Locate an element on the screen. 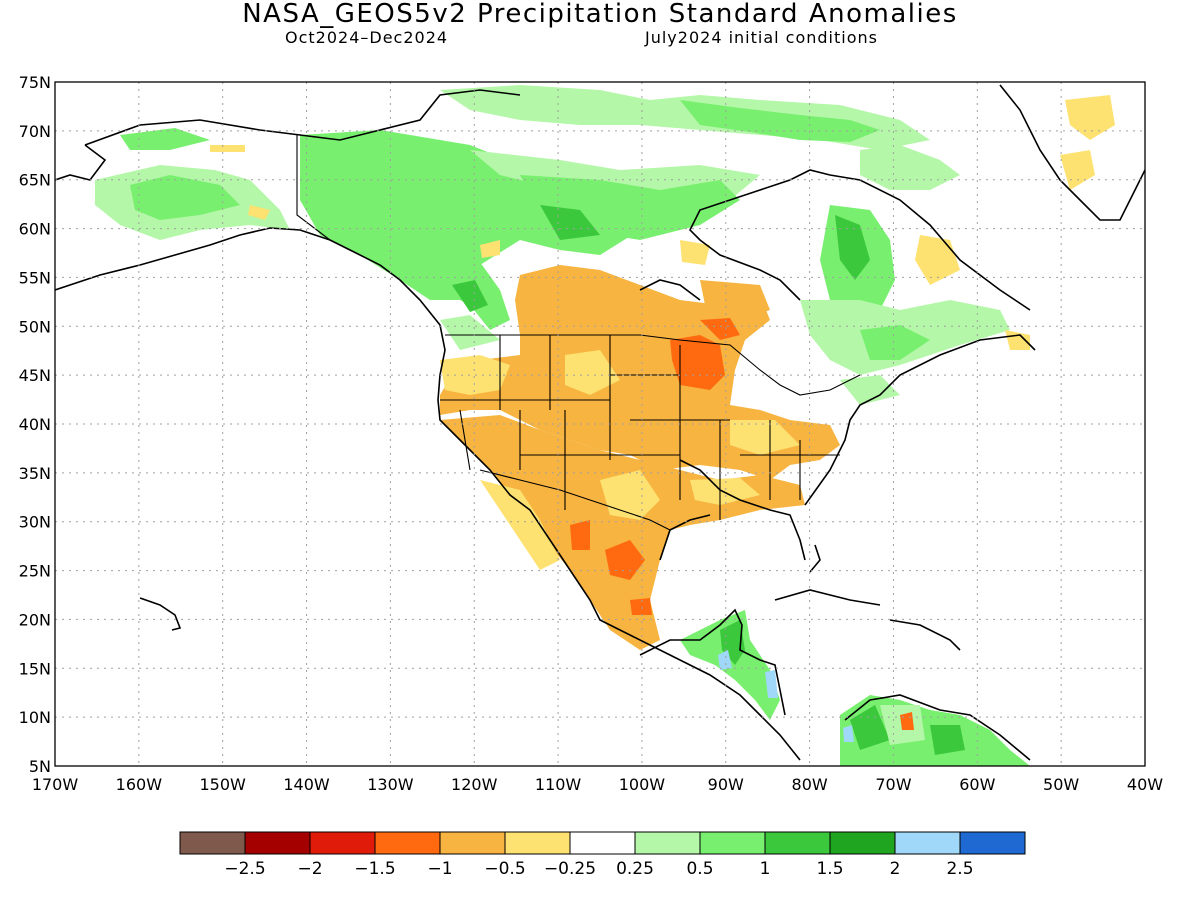 The width and height of the screenshot is (1200, 900). latitude-label: 20N is located at coordinates (35, 619).